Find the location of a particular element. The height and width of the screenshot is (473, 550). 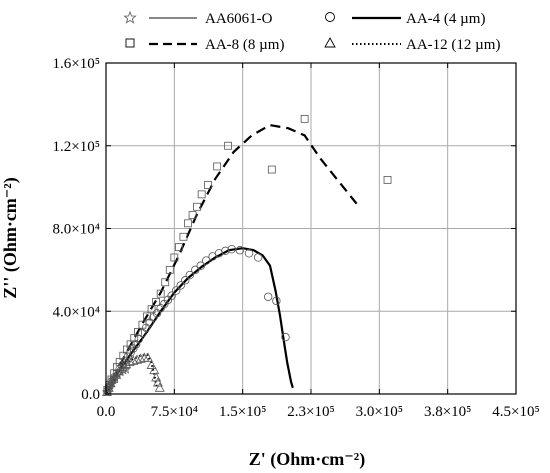

legend-entry-aa12: AA-12 (12 µm) is located at coordinates (412, 45).